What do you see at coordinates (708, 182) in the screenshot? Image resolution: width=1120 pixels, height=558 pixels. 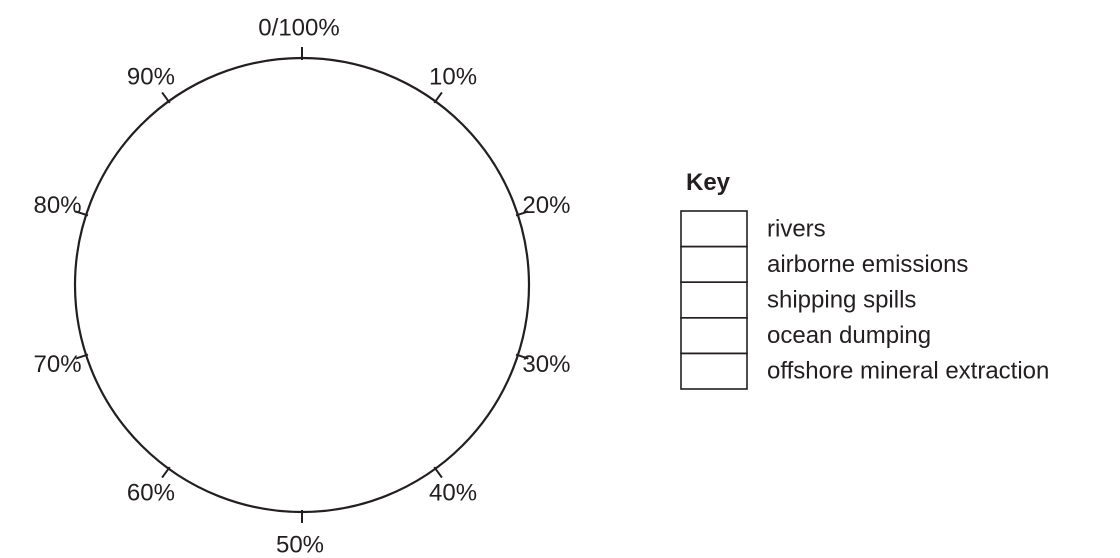 I see `key-title: Key` at bounding box center [708, 182].